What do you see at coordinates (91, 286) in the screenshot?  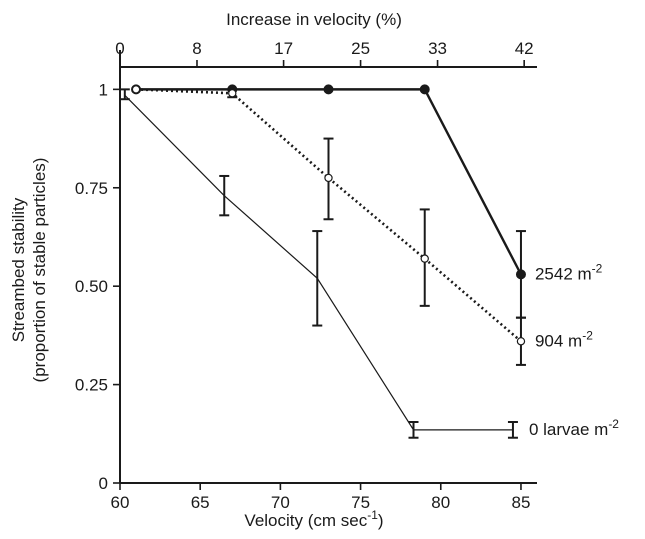 I see `y-tick-label: 0.50` at bounding box center [91, 286].